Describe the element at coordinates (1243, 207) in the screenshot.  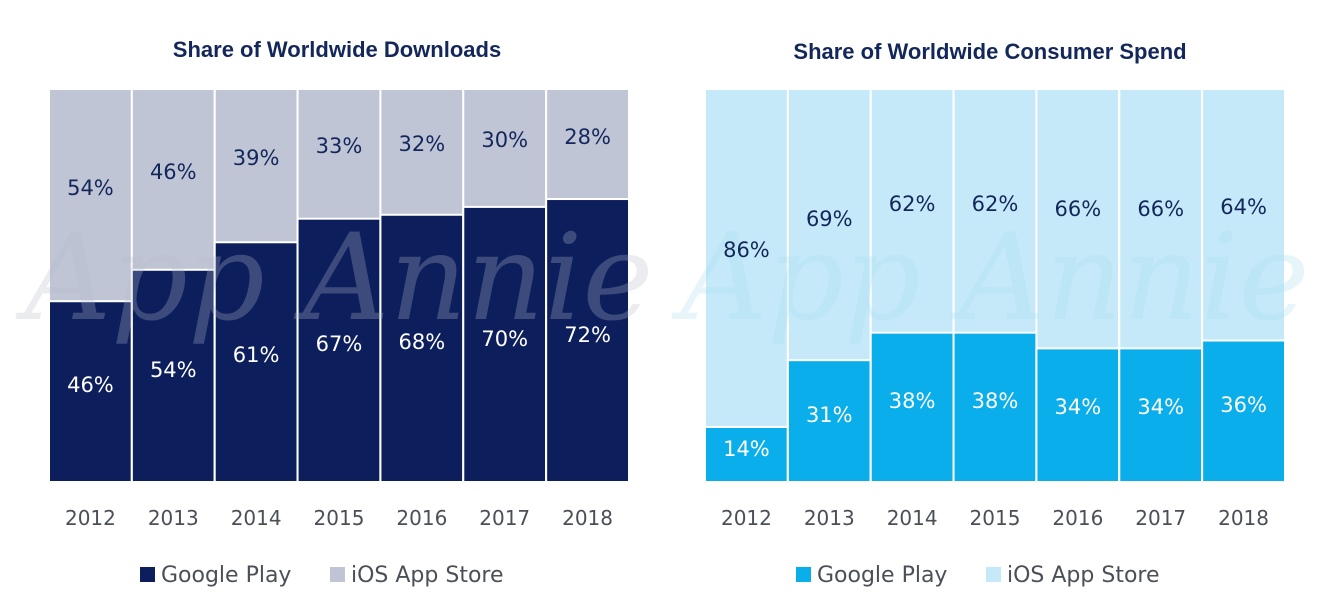
I see `data-label-ios: 64%` at that location.